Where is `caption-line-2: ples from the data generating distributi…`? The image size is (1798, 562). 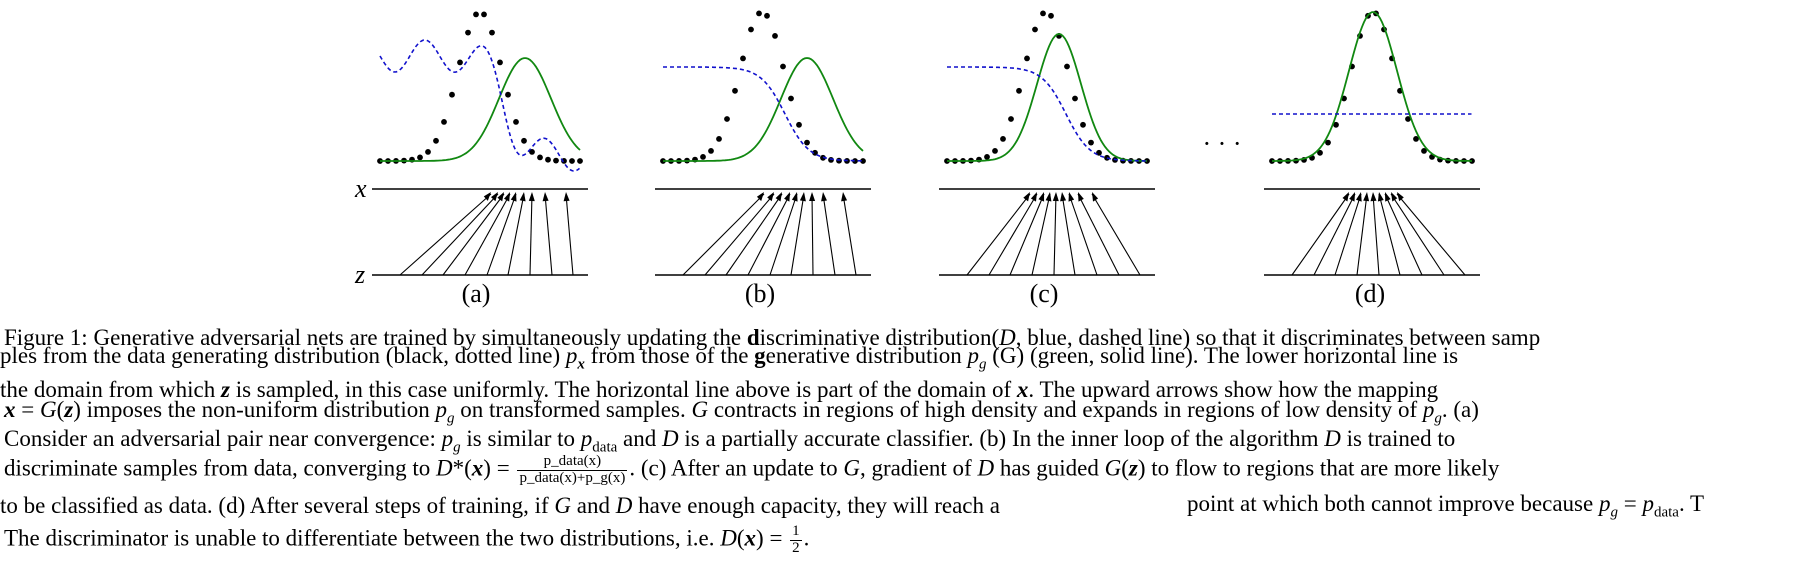 caption-line-2: ples from the data generating distributi… is located at coordinates (729, 358).